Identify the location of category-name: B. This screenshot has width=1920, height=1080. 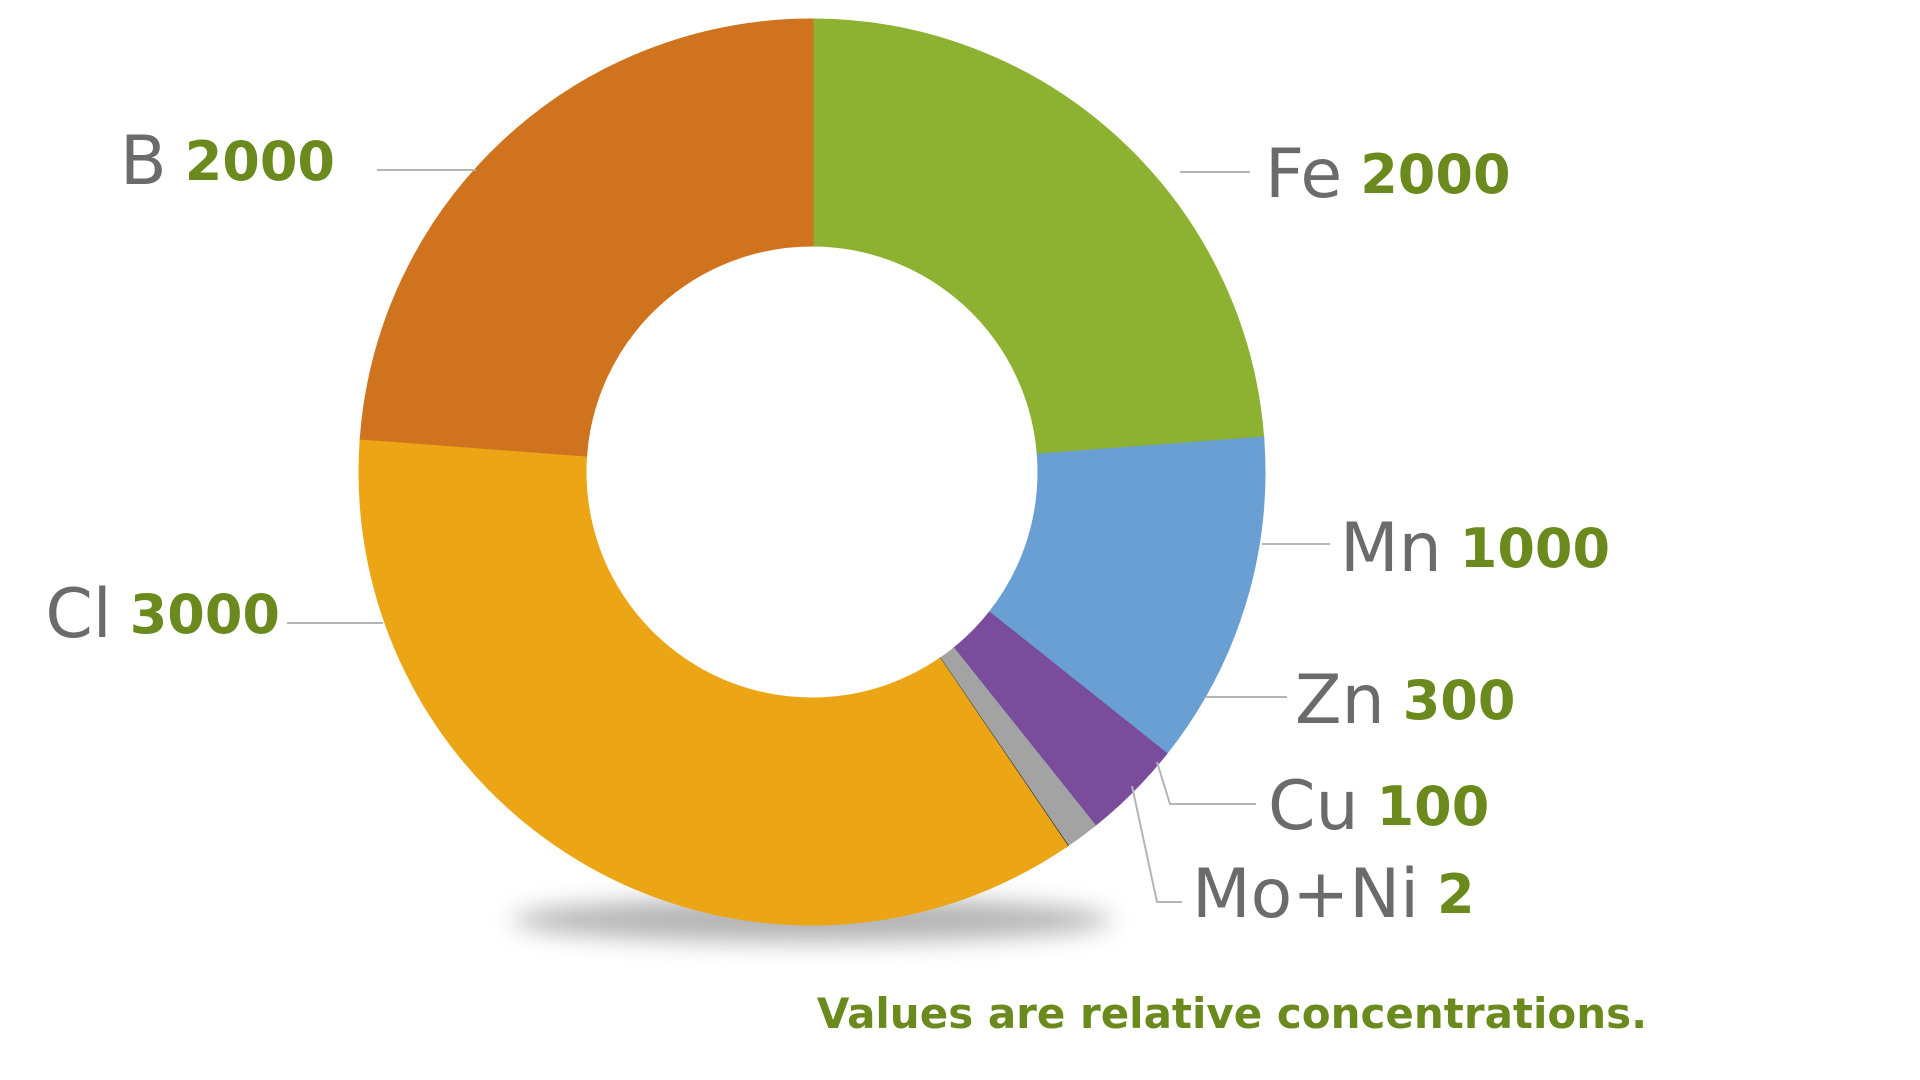
(143, 161).